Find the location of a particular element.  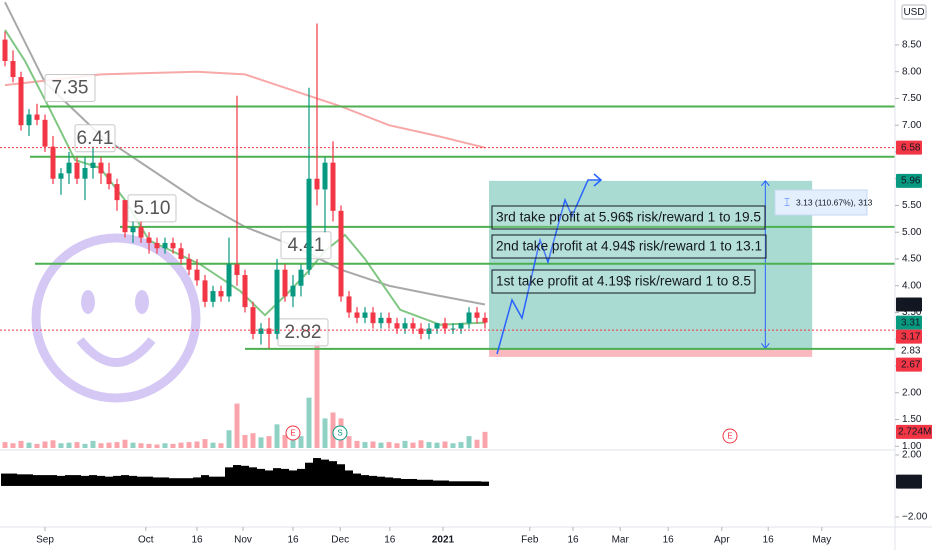

x-tick-label: Mar is located at coordinates (621, 540).